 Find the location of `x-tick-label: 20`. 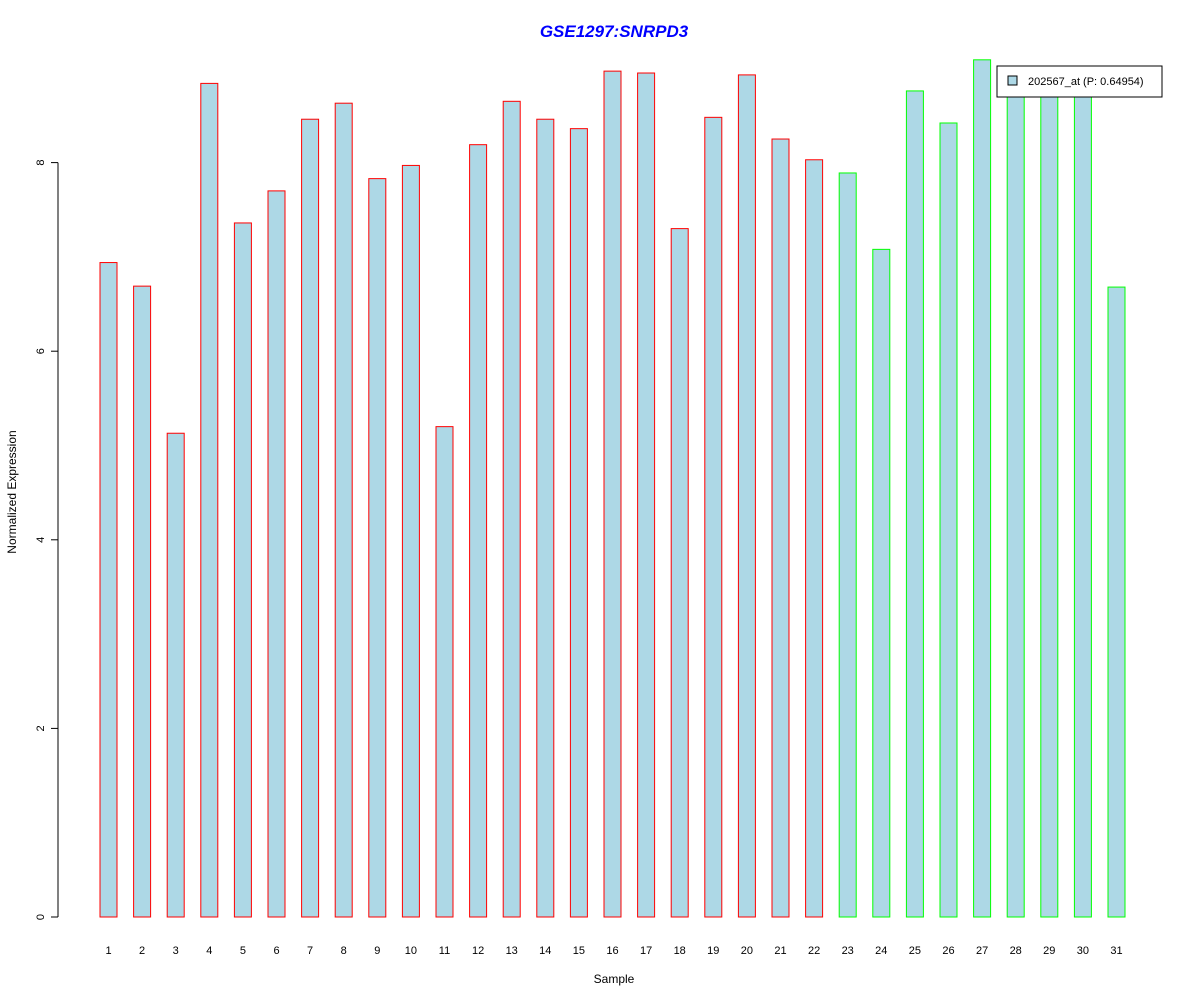

x-tick-label: 20 is located at coordinates (747, 951).